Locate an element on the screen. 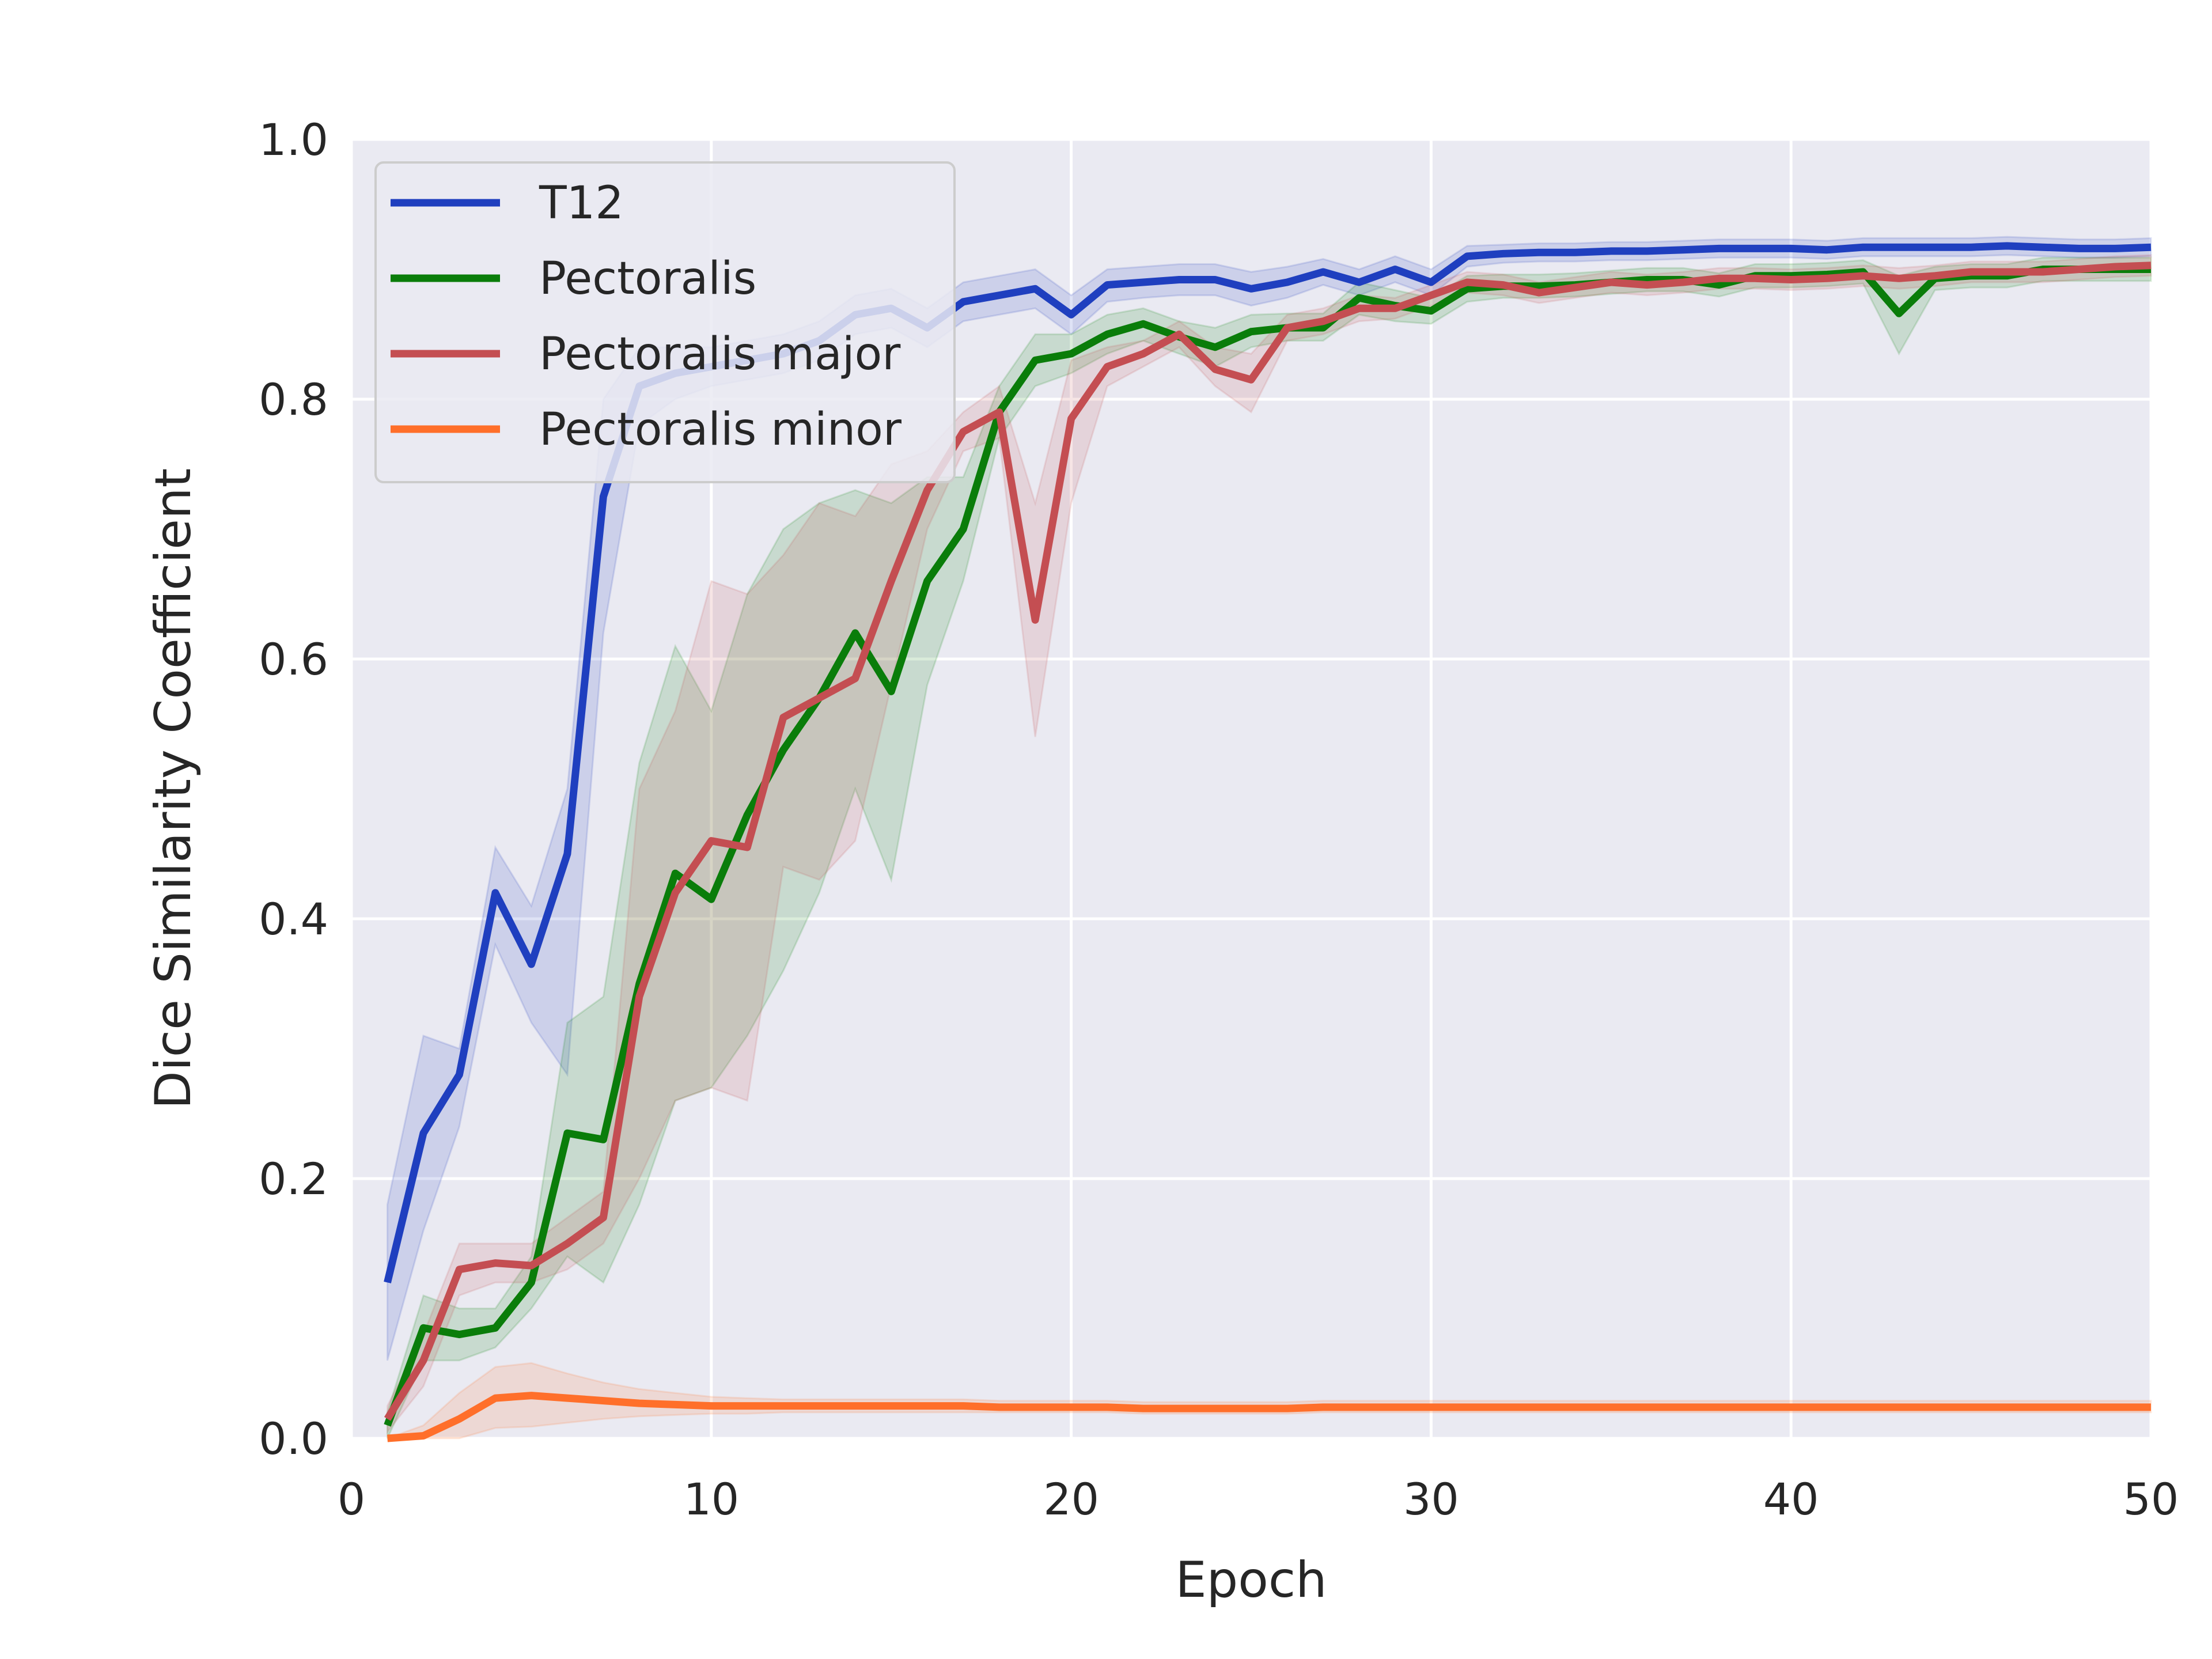 This screenshot has height=1659, width=2212. pectoralis-minor-legend-label: Pectoralis minor is located at coordinates (720, 430).